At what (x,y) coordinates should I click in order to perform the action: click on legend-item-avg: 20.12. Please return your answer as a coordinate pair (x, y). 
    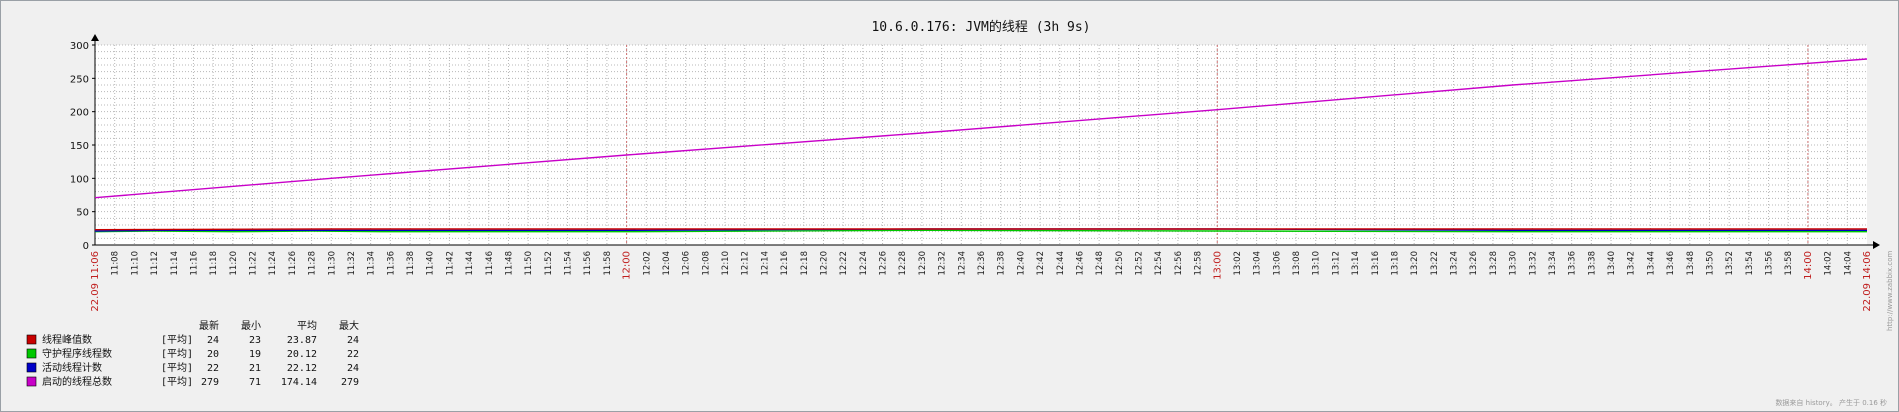
    Looking at the image, I should click on (302, 354).